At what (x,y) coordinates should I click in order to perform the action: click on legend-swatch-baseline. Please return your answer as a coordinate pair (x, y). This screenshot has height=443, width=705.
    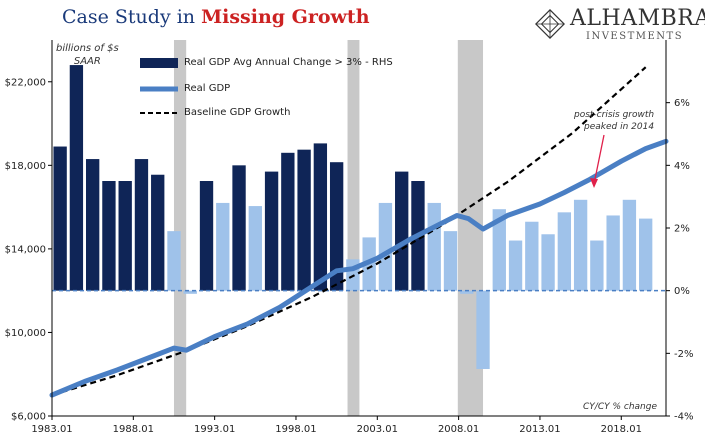
    Looking at the image, I should click on (159, 113).